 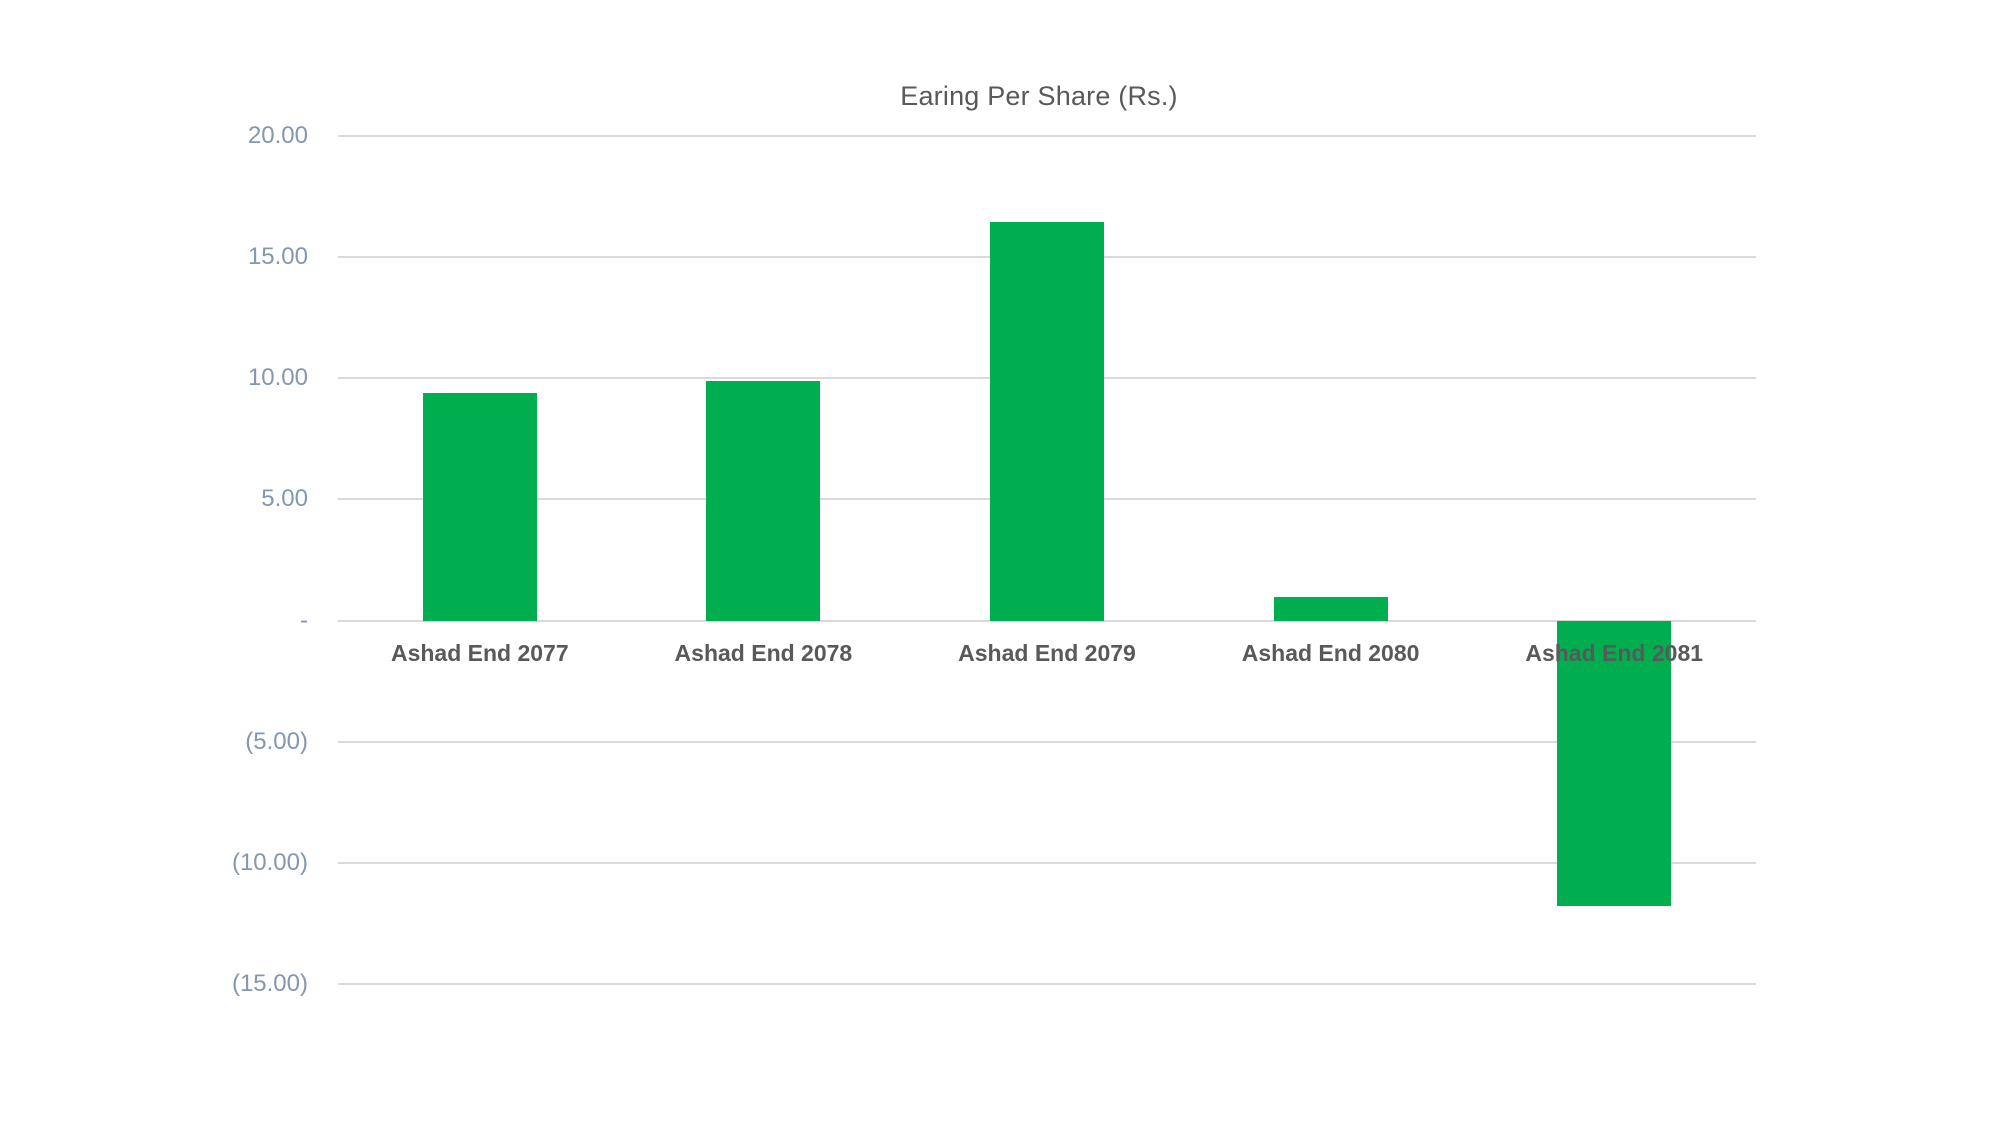 I want to click on chart-title: Earing Per Share (Rs.), so click(x=1039, y=96).